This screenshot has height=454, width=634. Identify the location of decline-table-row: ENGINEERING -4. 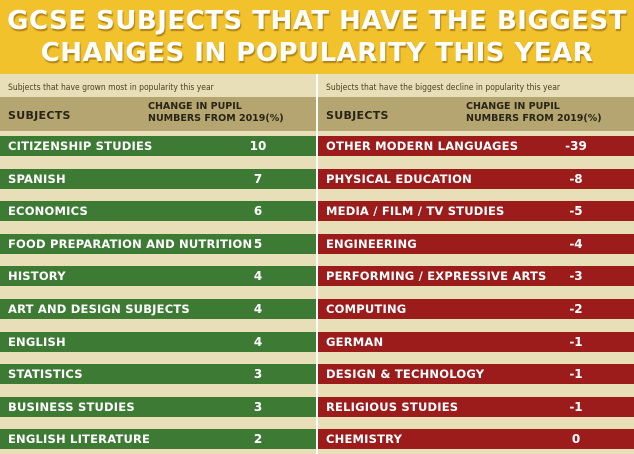
(476, 243).